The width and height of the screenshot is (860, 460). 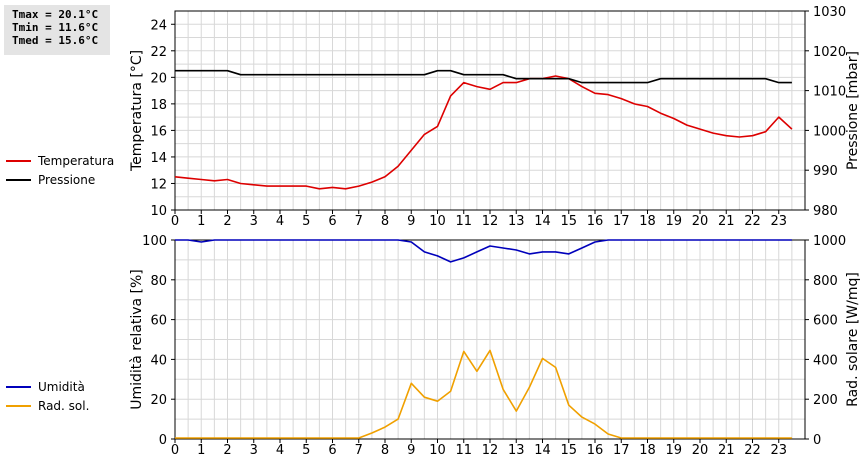 What do you see at coordinates (55, 14) in the screenshot?
I see `tmax-label: Tmax = 20.1°C` at bounding box center [55, 14].